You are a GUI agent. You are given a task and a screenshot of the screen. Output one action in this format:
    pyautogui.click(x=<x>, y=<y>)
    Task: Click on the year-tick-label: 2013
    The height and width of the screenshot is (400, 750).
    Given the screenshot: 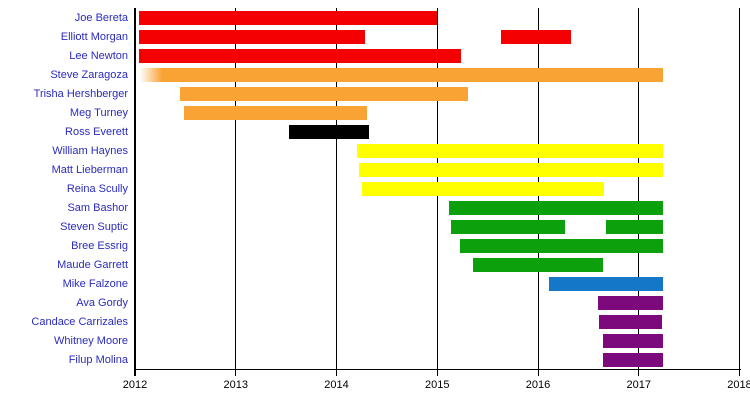 What is the action you would take?
    pyautogui.click(x=235, y=385)
    